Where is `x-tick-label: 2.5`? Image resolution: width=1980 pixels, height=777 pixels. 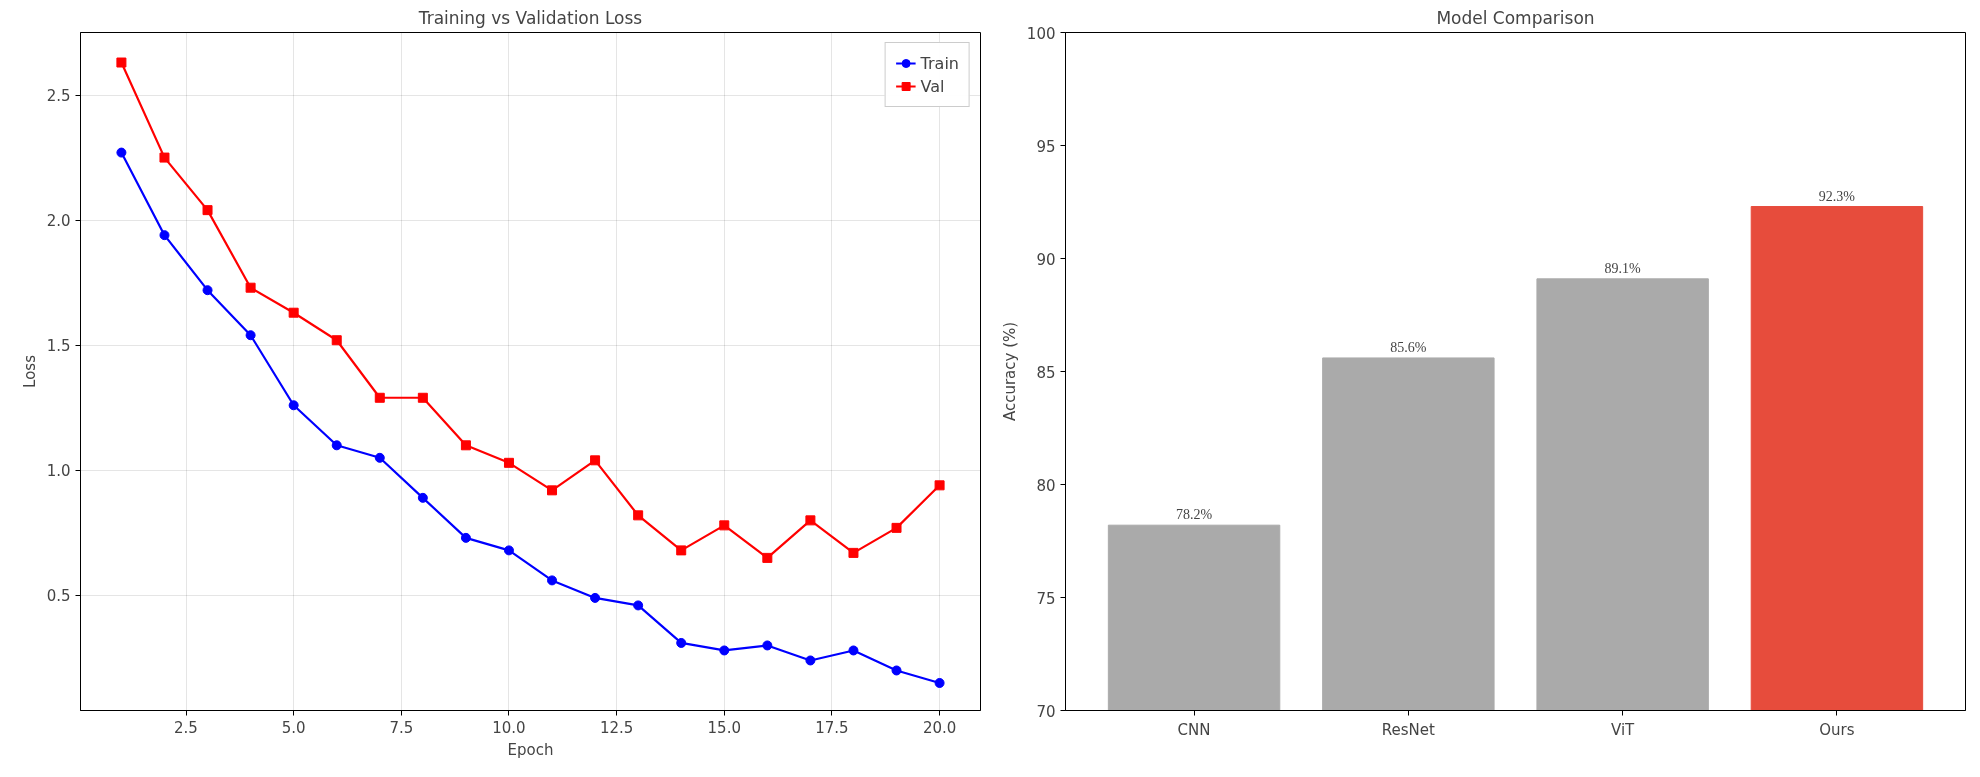
x-tick-label: 2.5 is located at coordinates (186, 727).